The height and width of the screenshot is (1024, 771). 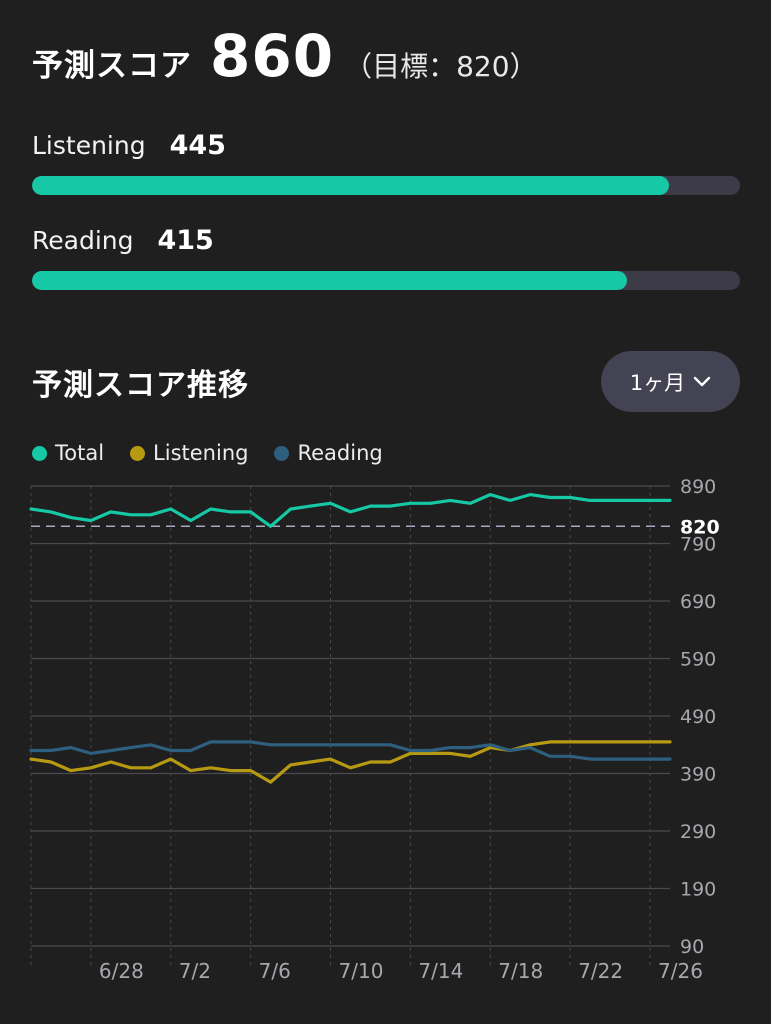 What do you see at coordinates (39, 453) in the screenshot?
I see `legend-dot-total` at bounding box center [39, 453].